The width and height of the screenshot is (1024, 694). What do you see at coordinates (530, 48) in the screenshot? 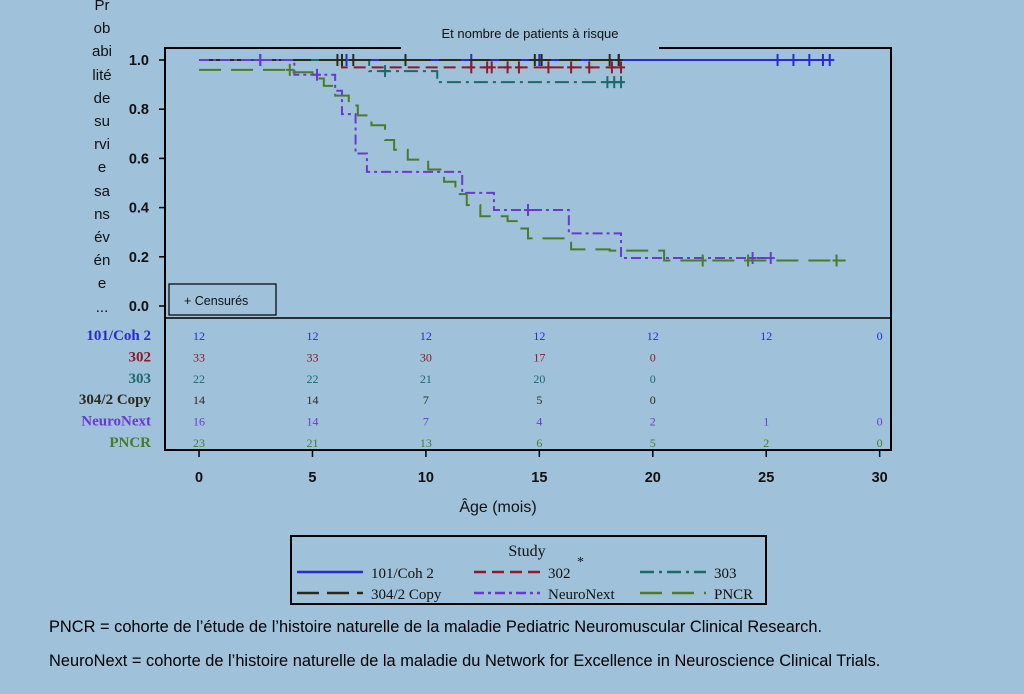
I see `subtitle-mask` at bounding box center [530, 48].